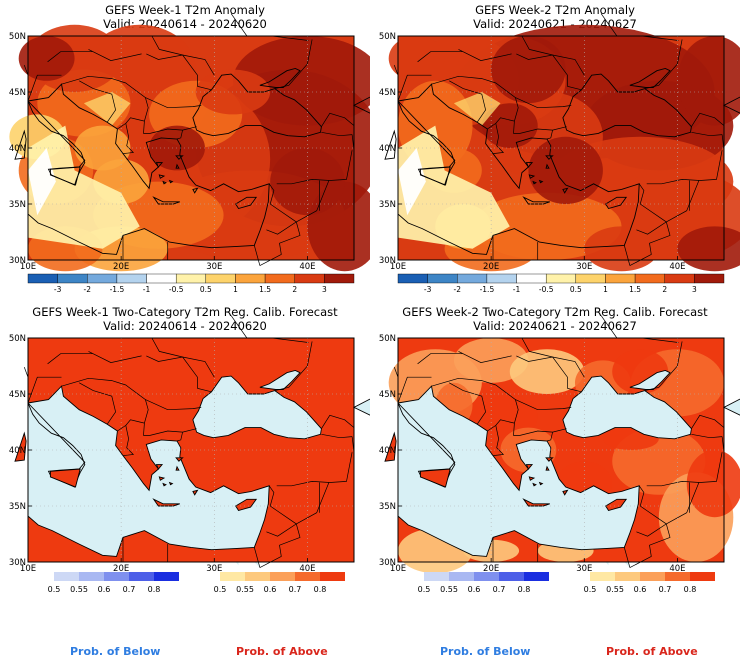 This screenshot has width=740, height=662. Describe the element at coordinates (282, 651) in the screenshot. I see `prob-above-label: Prob. of Above` at that location.